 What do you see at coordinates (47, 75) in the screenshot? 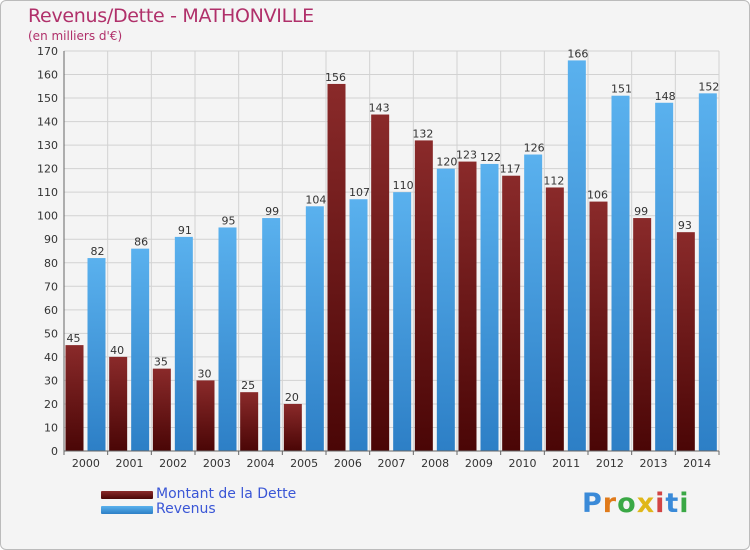
I see `y-tick-label: 160` at bounding box center [47, 75].